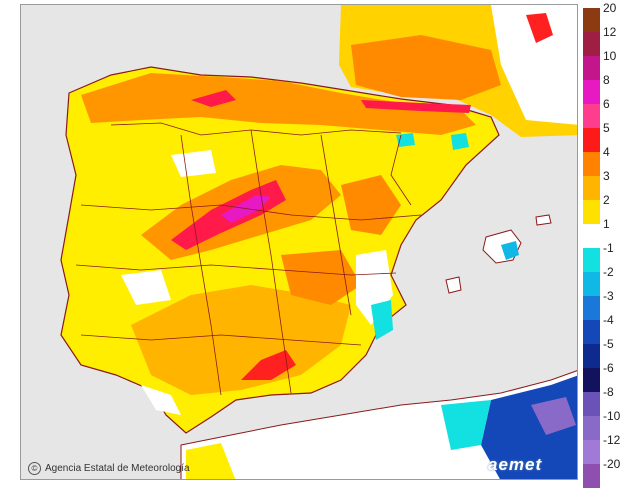 This screenshot has height=500, width=630. I want to click on credit-text: Agencia Estatal de Meteorología, so click(117, 468).